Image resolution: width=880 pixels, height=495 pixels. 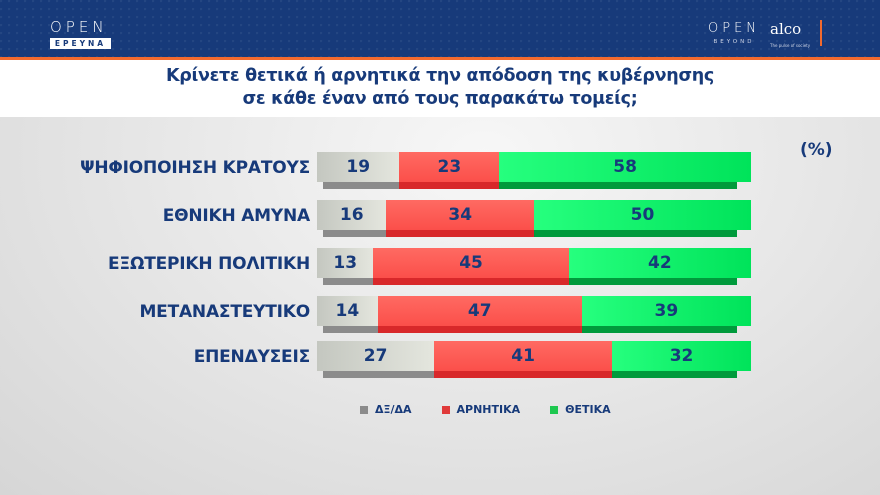 What do you see at coordinates (734, 33) in the screenshot?
I see `open-beyond-logo: OPEN BEYOND` at bounding box center [734, 33].